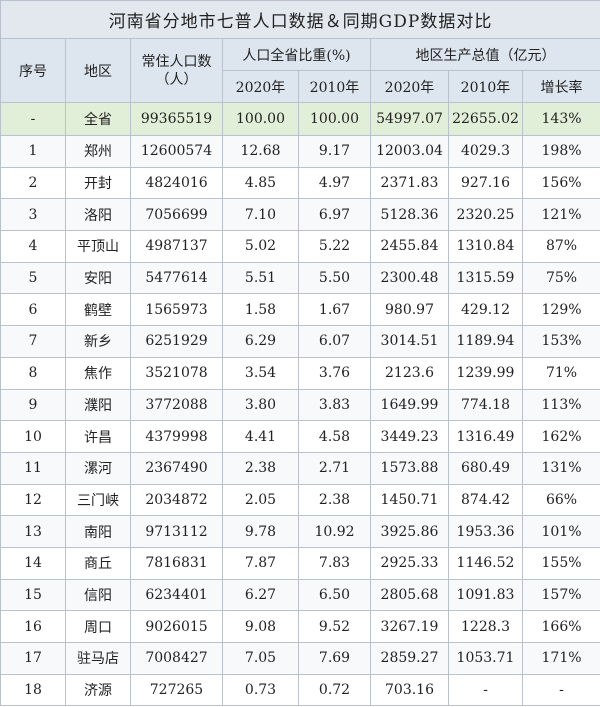 The image size is (600, 707). Describe the element at coordinates (176, 531) in the screenshot. I see `table-cell: 9713112` at that location.